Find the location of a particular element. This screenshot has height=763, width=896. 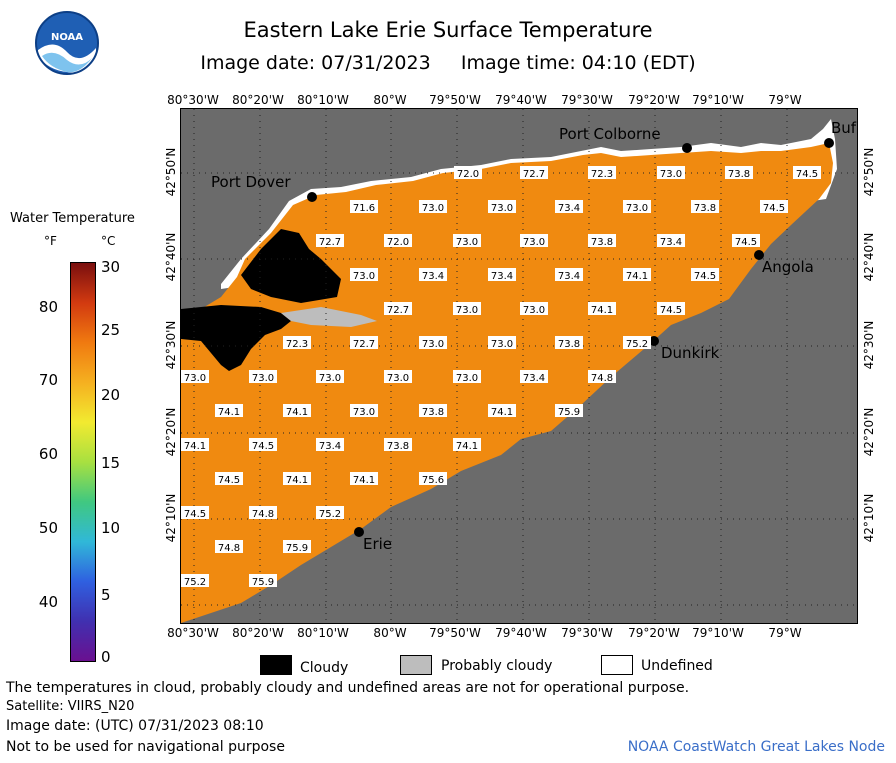

probably-cloudy-swatch is located at coordinates (416, 665).